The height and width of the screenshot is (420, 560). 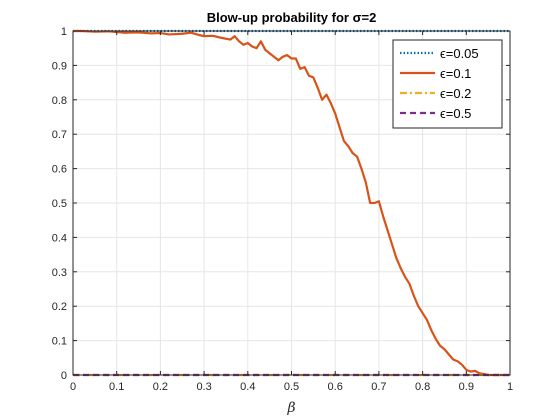 What do you see at coordinates (59, 170) in the screenshot?
I see `y-tick-label: 0.6` at bounding box center [59, 170].